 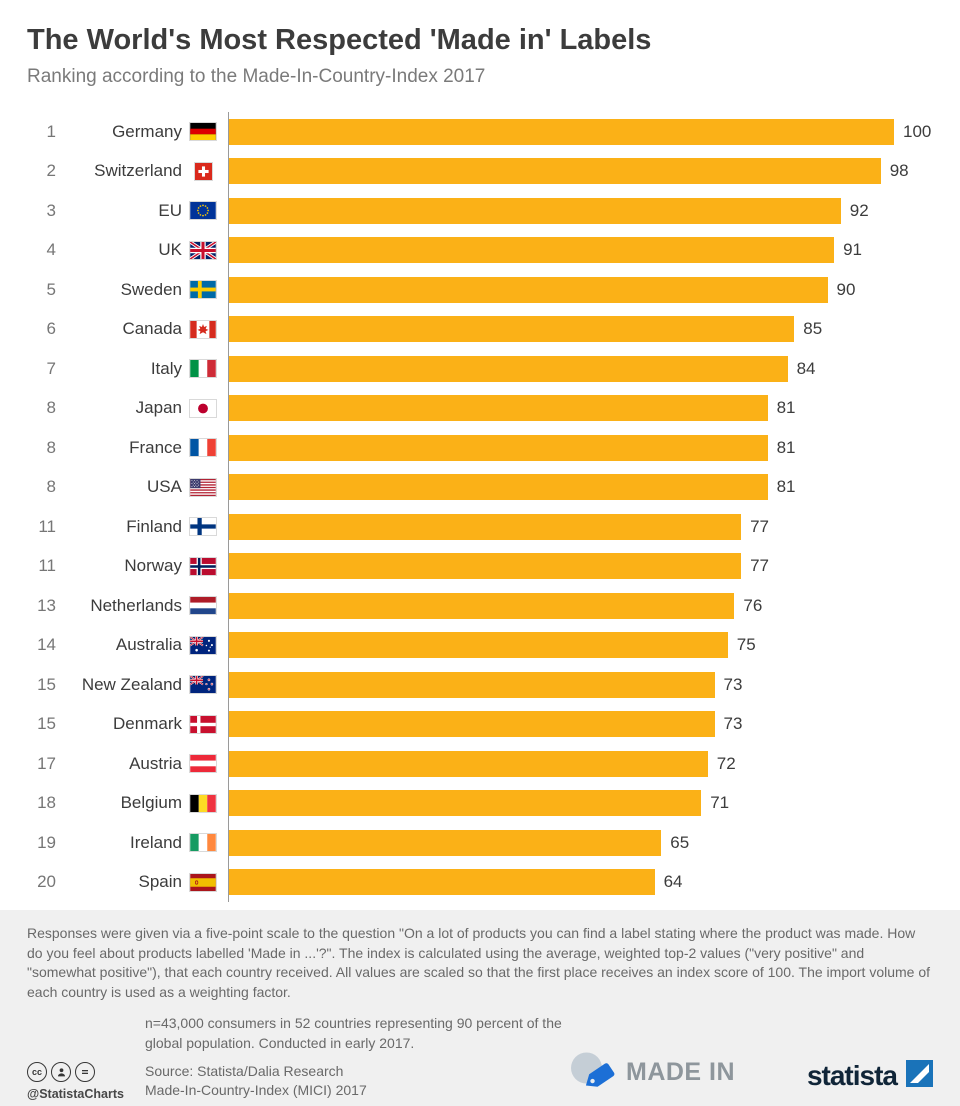 I want to click on chart-row: 8 France 81, so click(x=480, y=448).